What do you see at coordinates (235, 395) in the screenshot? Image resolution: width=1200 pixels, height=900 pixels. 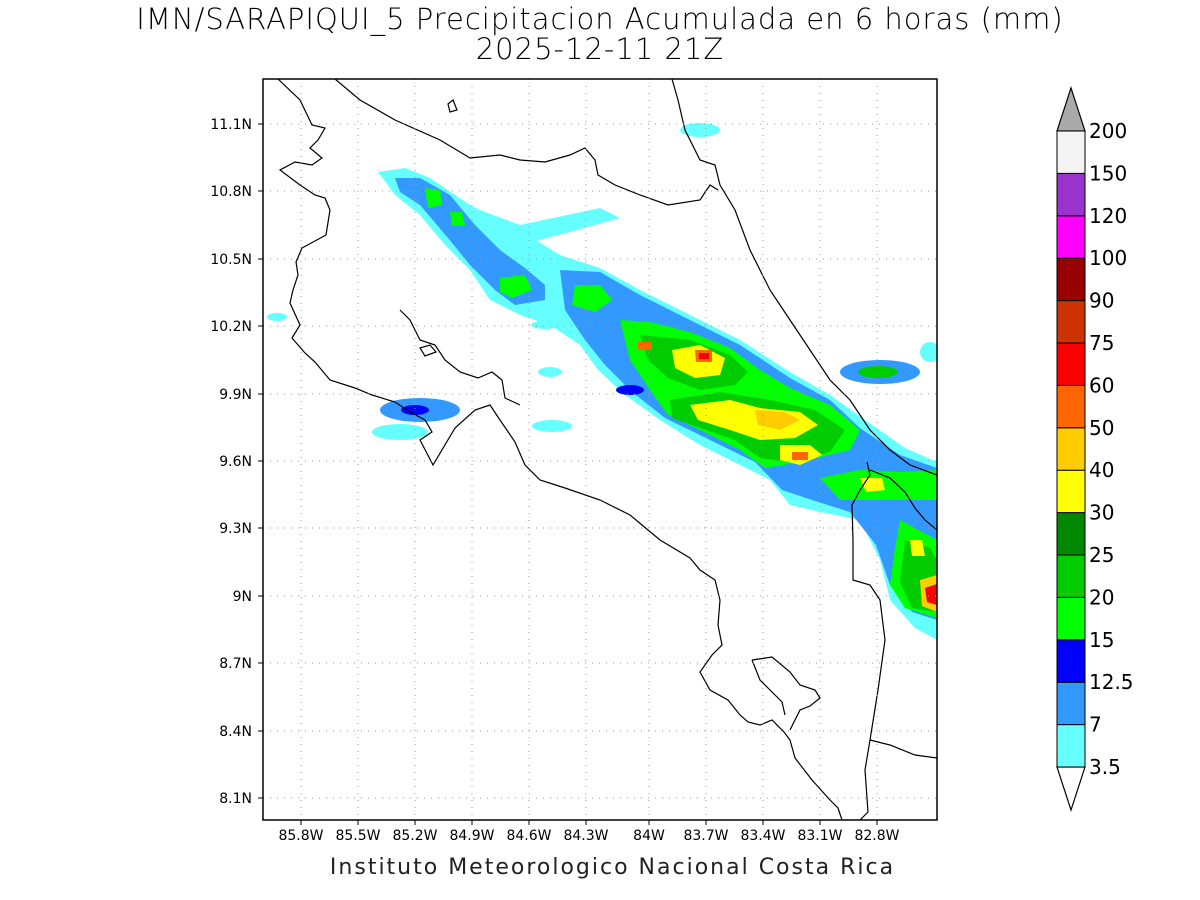 I see `lat-label: 9.9N` at bounding box center [235, 395].